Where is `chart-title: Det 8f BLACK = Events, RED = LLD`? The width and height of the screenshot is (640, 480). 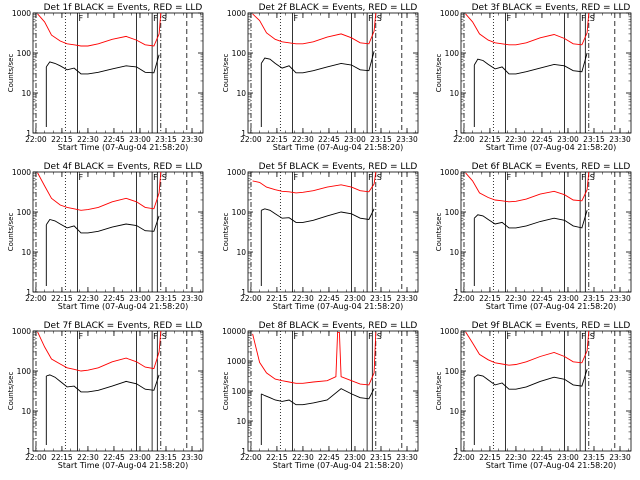
chart-title: Det 8f BLACK = Events, RED = LLD is located at coordinates (338, 326).